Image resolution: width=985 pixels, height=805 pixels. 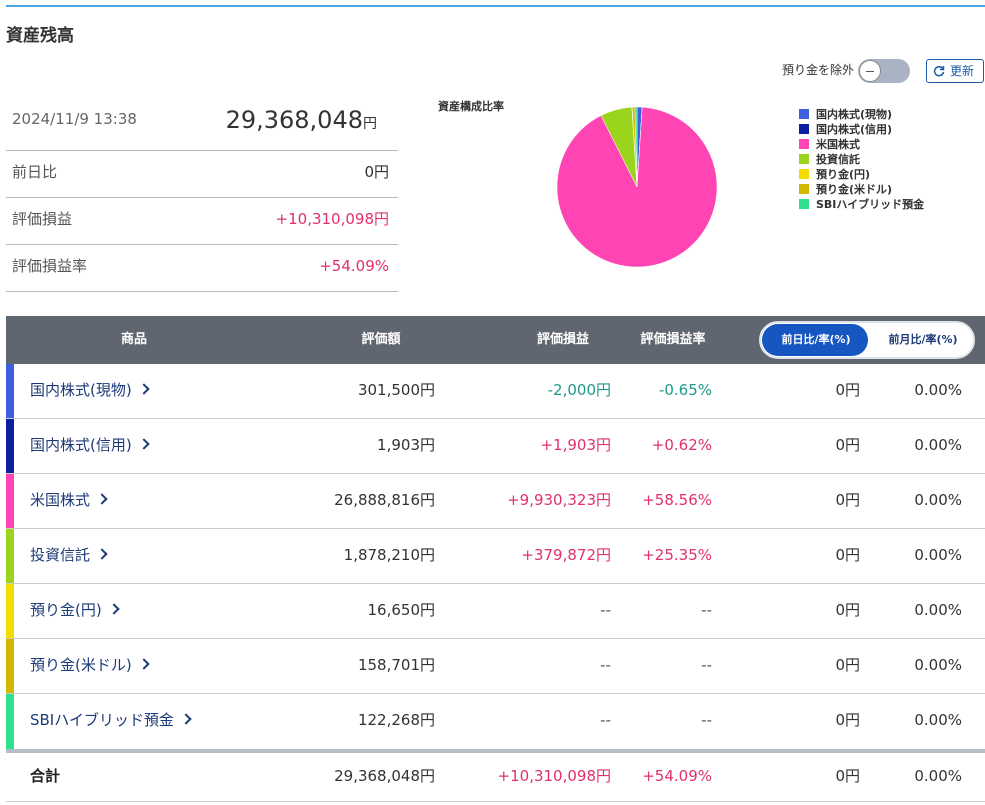 I want to click on toggle-knob, so click(x=870, y=71).